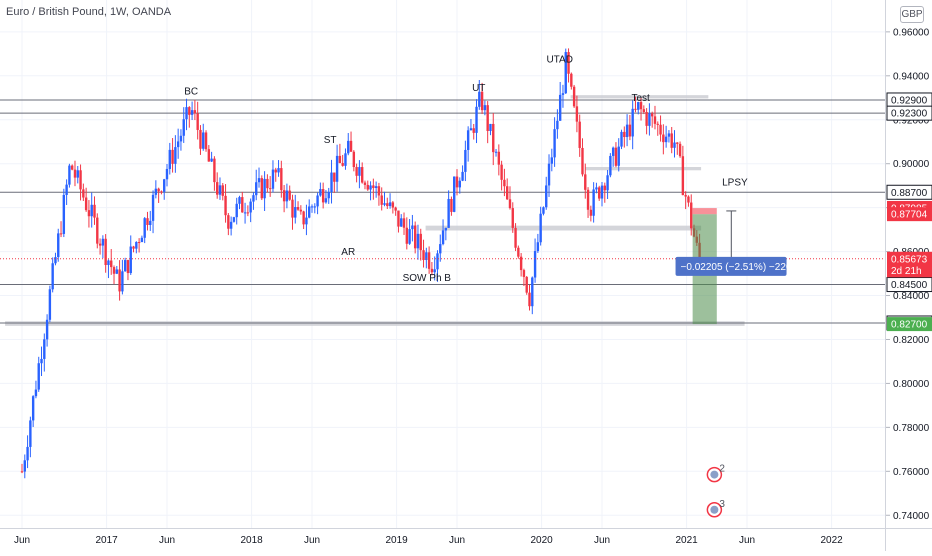  I want to click on time-tick-label: Jun, so click(22, 540).